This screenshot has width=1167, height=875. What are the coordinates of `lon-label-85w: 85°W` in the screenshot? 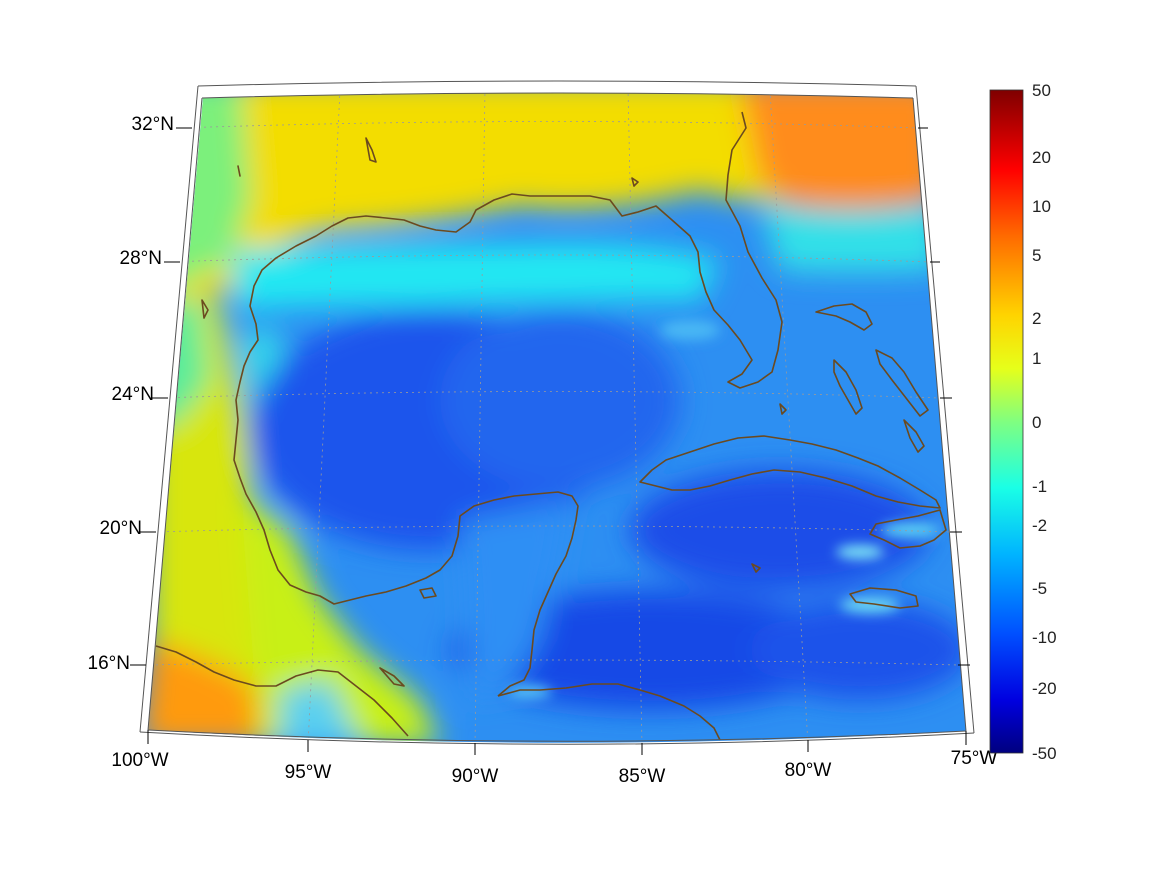 It's located at (642, 776).